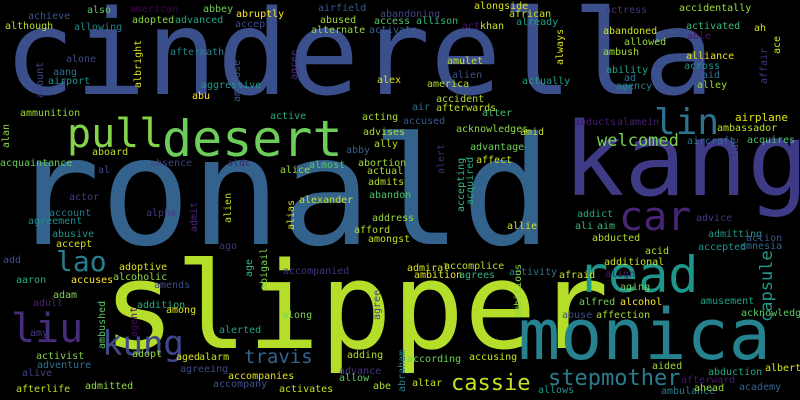  Describe the element at coordinates (466, 108) in the screenshot. I see `word-afterwards: afterwards` at that location.